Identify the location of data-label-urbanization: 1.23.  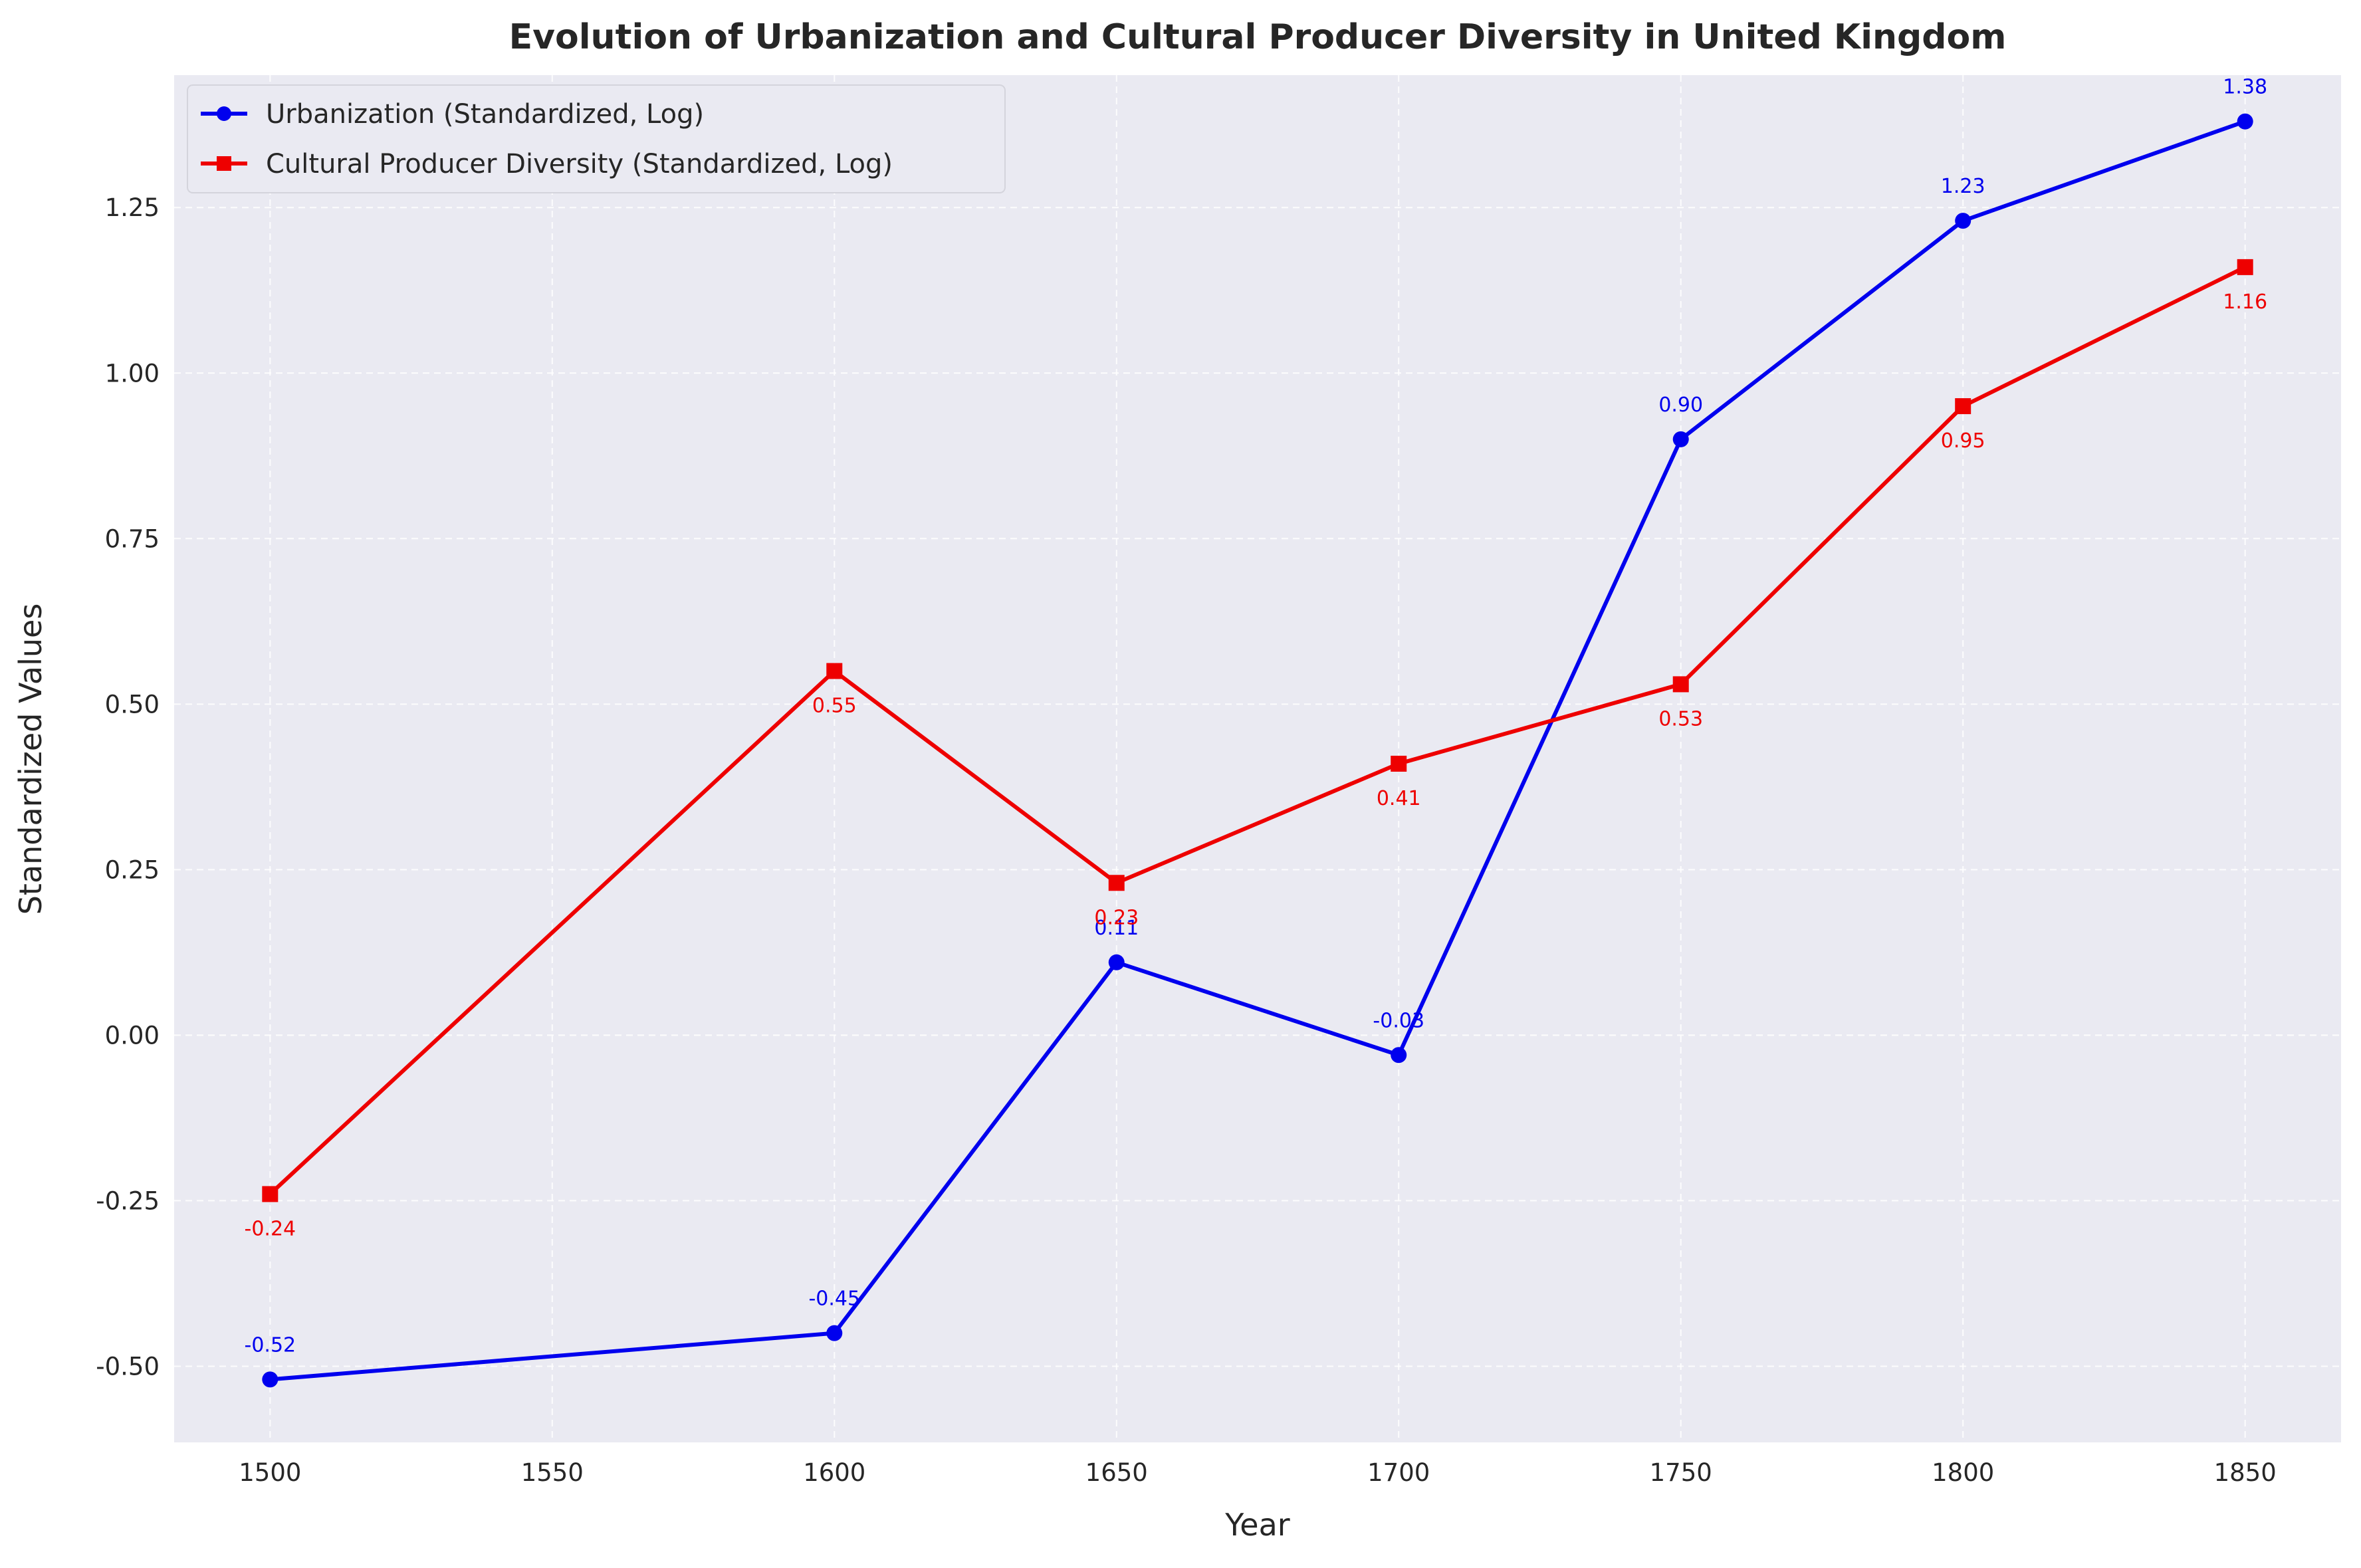
(1963, 186).